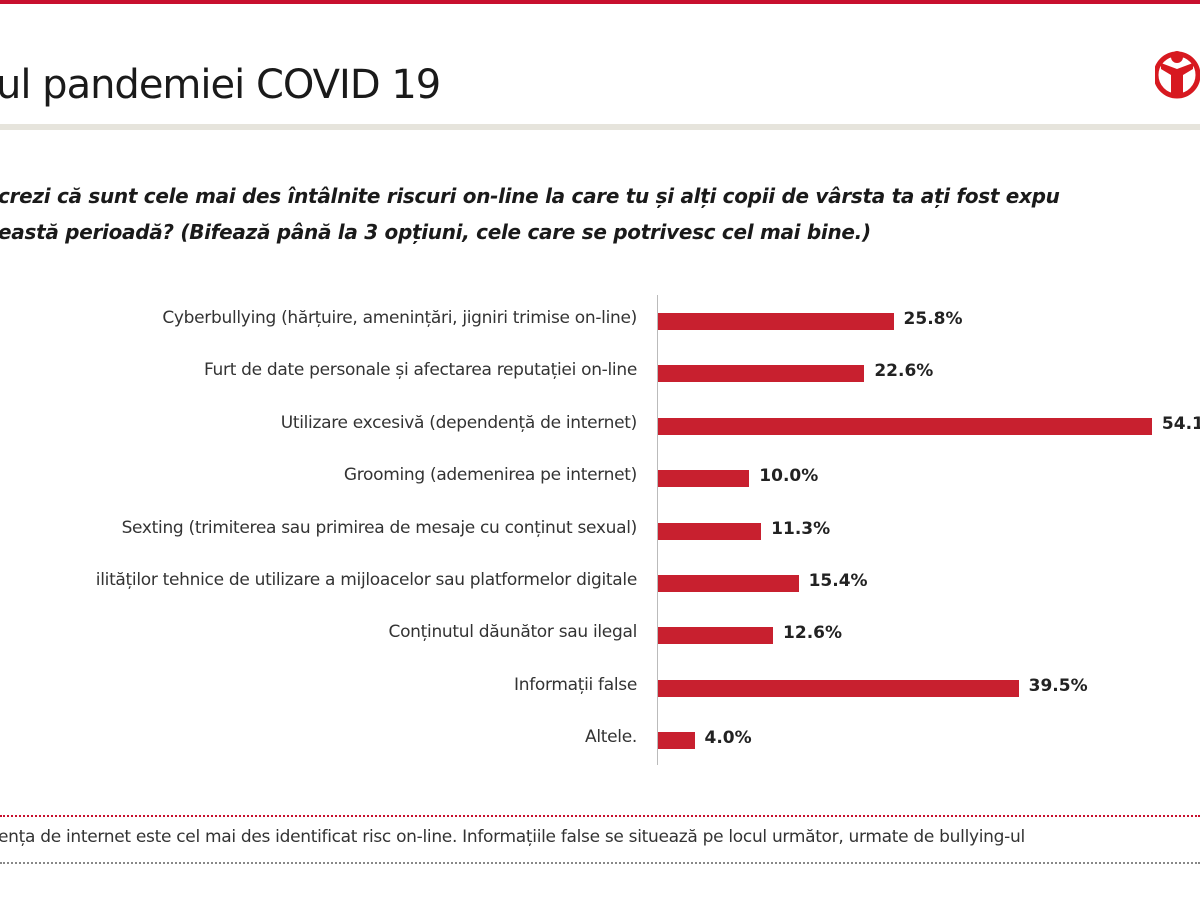  Describe the element at coordinates (611, 737) in the screenshot. I see `category-label: Altele.` at that location.